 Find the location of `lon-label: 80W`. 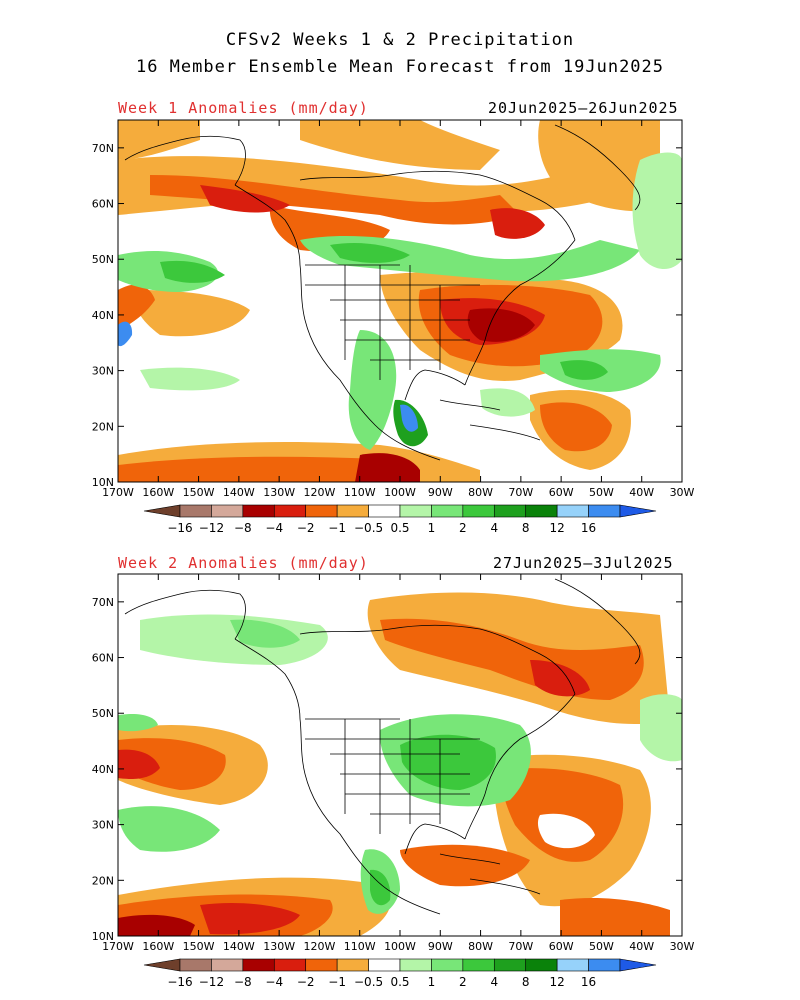

lon-label: 80W is located at coordinates (480, 946).